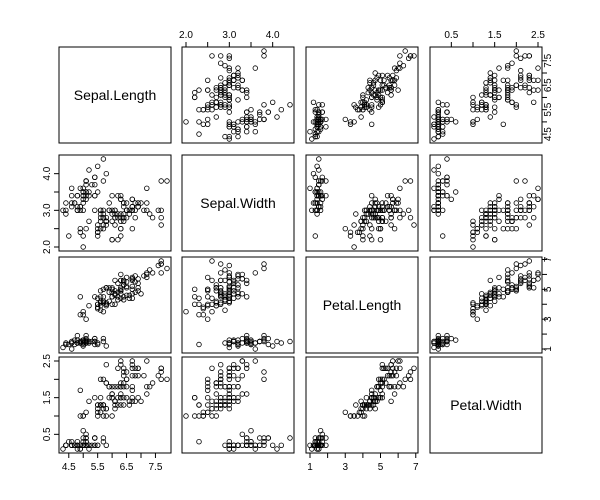  I want to click on y-tick-label-1-1: 3.0, so click(47, 210).